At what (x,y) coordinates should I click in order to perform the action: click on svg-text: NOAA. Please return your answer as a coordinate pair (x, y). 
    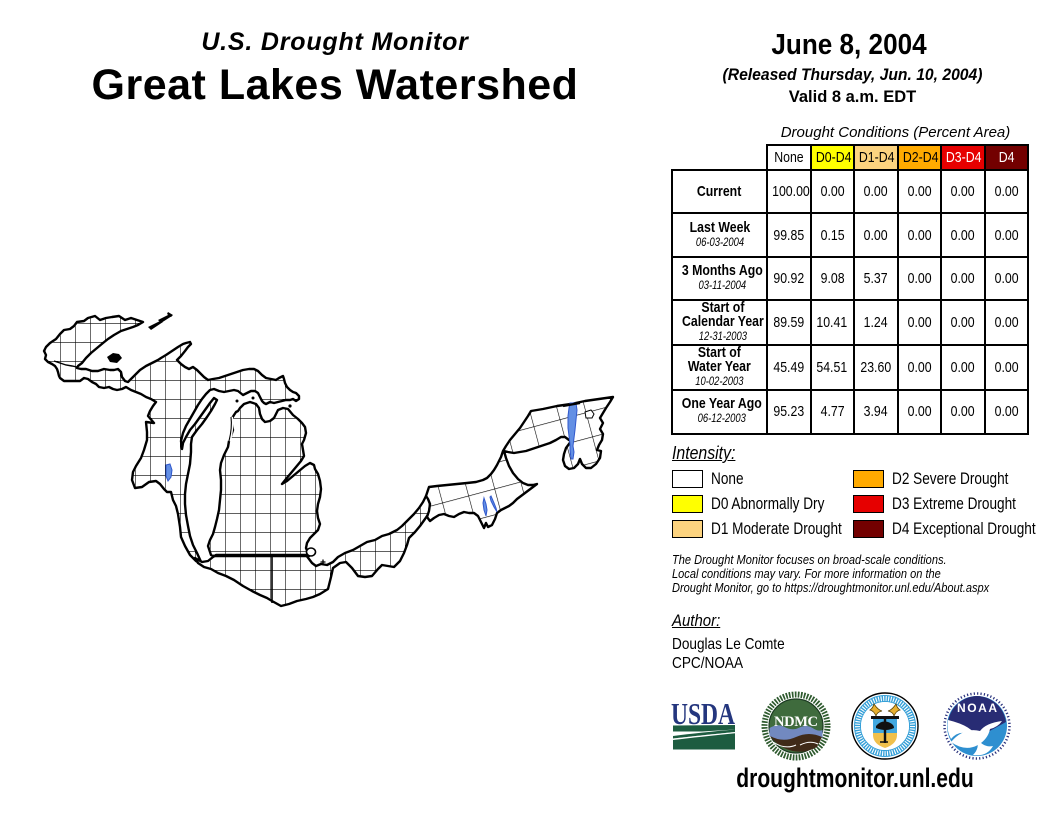
    Looking at the image, I should click on (977, 708).